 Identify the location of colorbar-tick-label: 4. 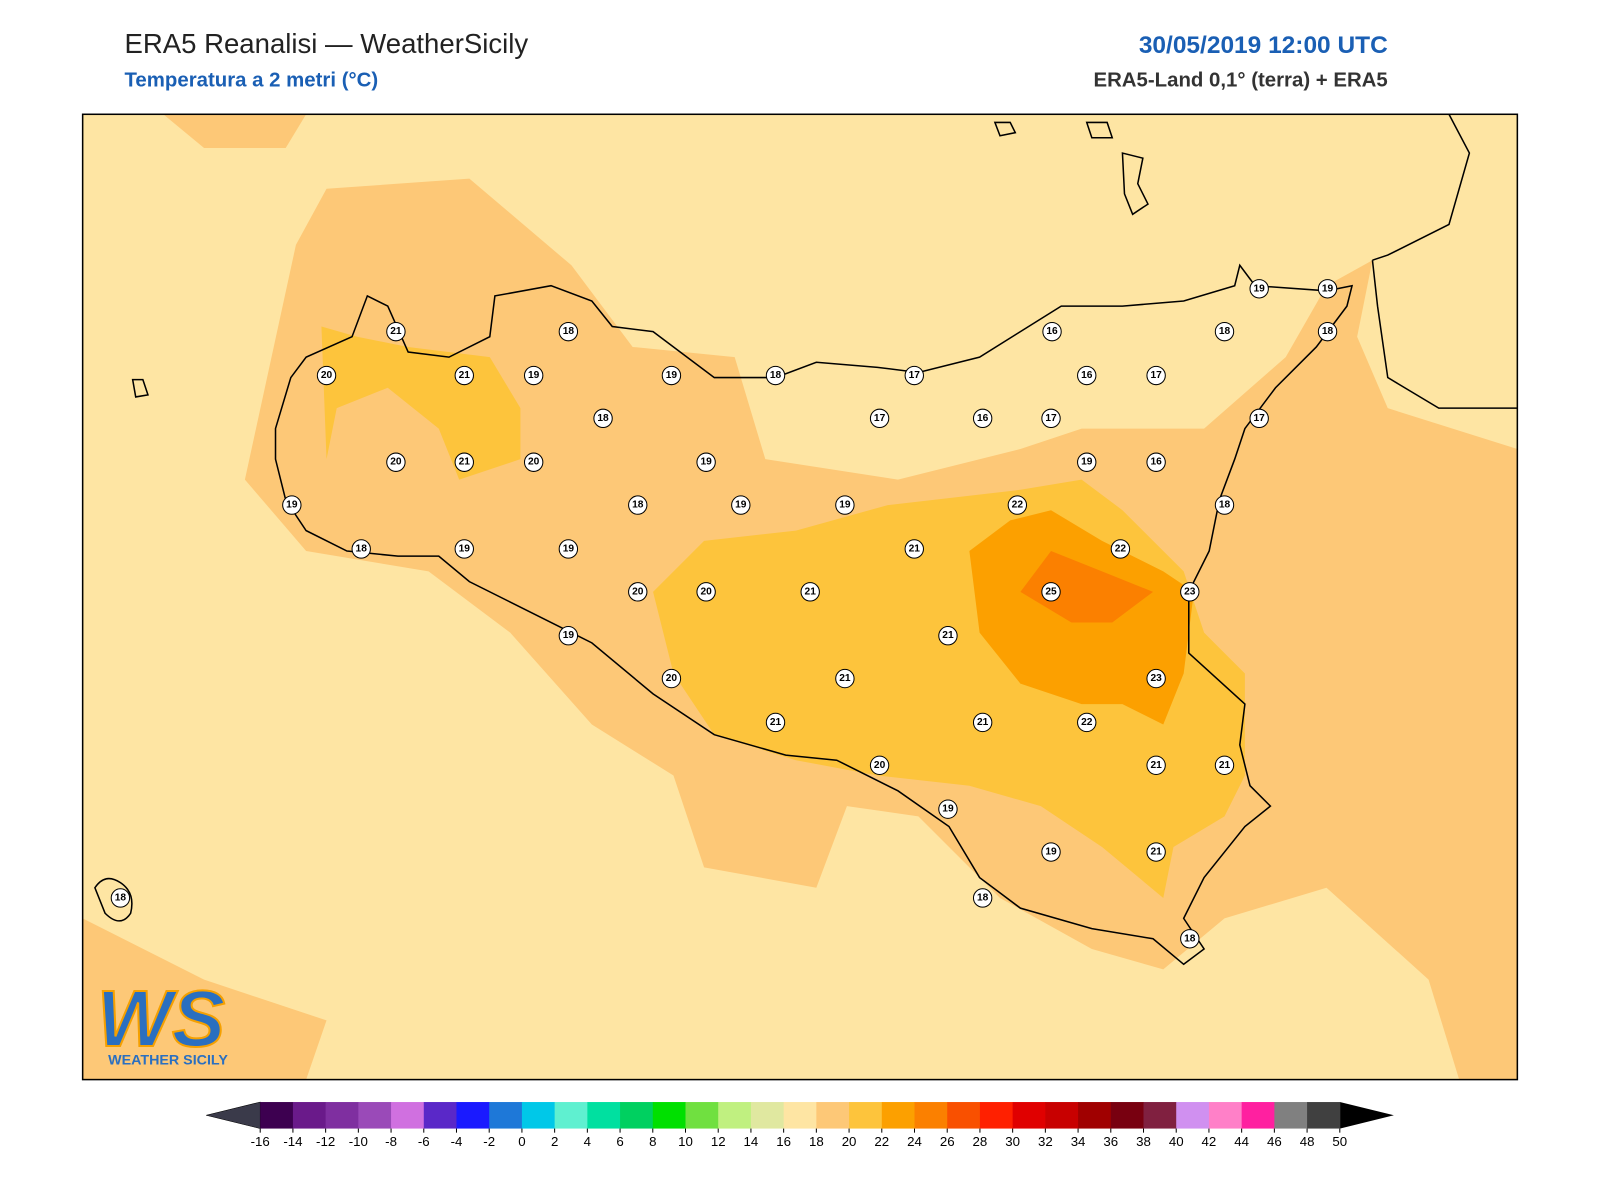
(587, 1141).